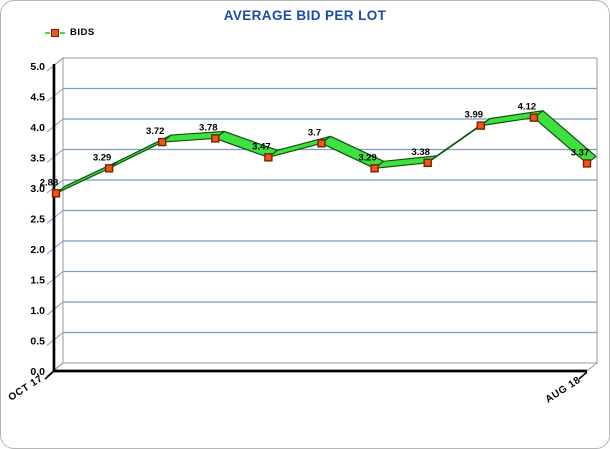 The image size is (610, 449). I want to click on square-marker-icon, so click(55, 32).